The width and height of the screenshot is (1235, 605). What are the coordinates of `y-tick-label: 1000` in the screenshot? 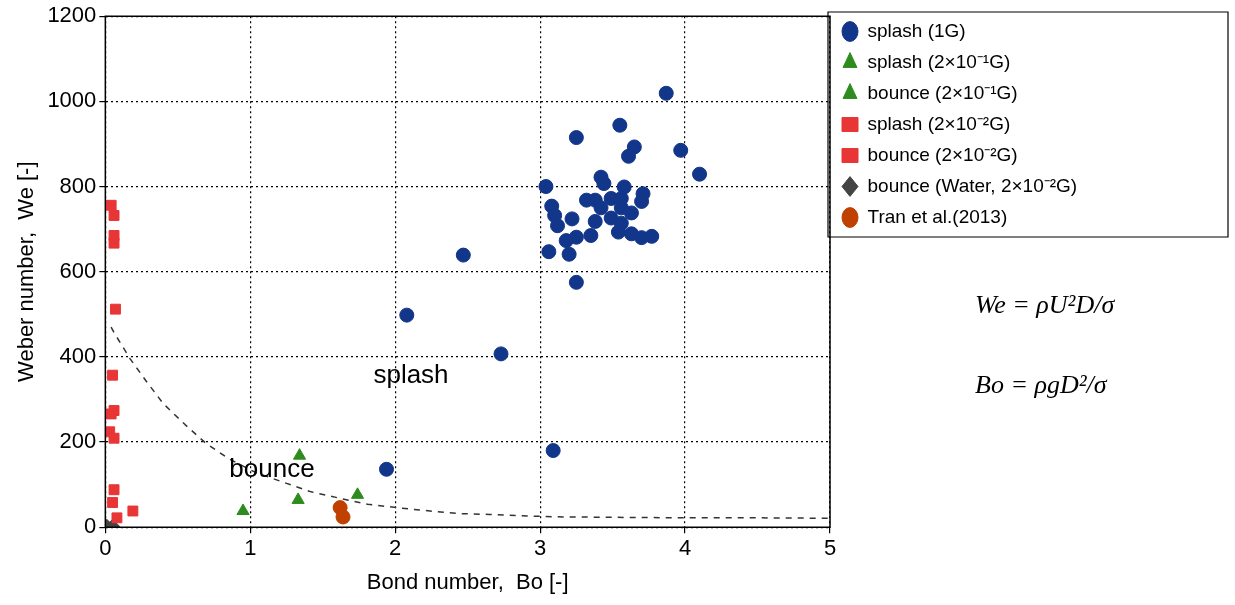 It's located at (72, 100).